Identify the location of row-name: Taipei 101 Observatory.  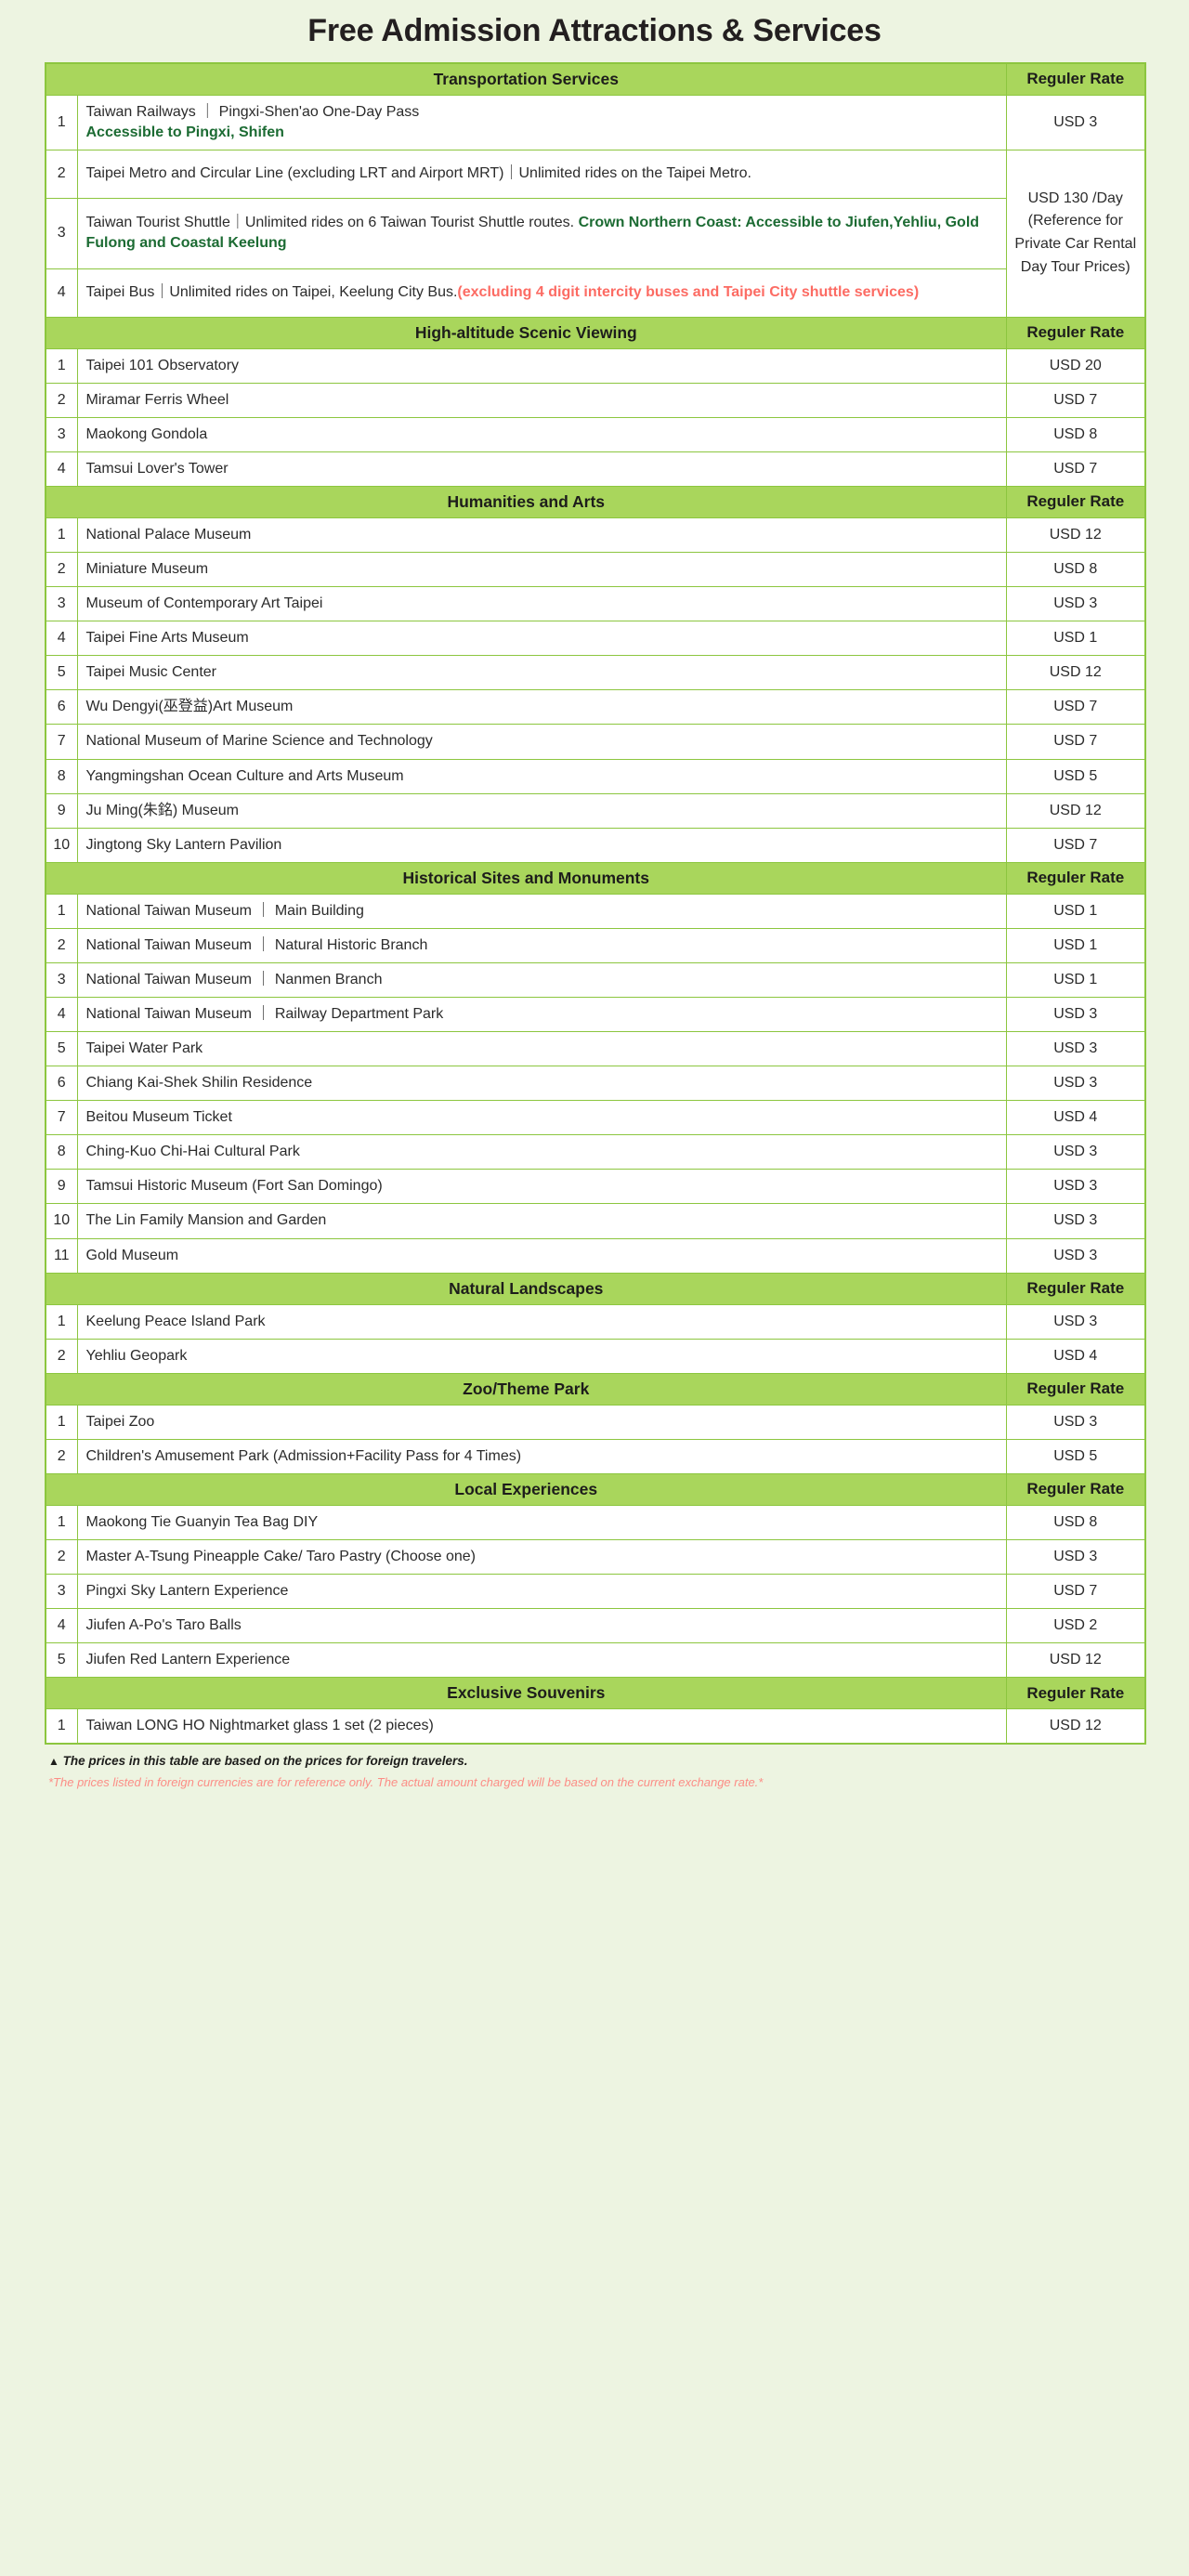
(541, 365).